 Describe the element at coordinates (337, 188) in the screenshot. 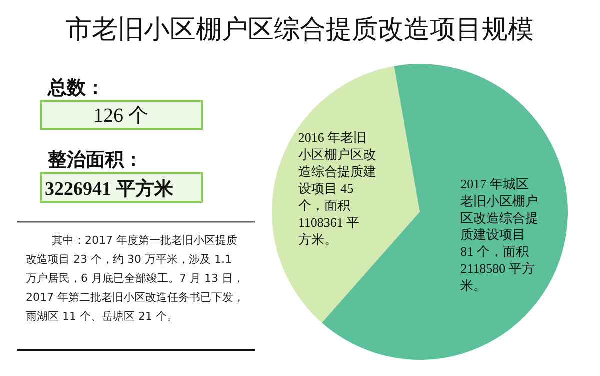

I see `slice-label: 2016 年老旧小区棚户区改造综合提质建设项目 45 个，面积 1108361 平方米。` at that location.